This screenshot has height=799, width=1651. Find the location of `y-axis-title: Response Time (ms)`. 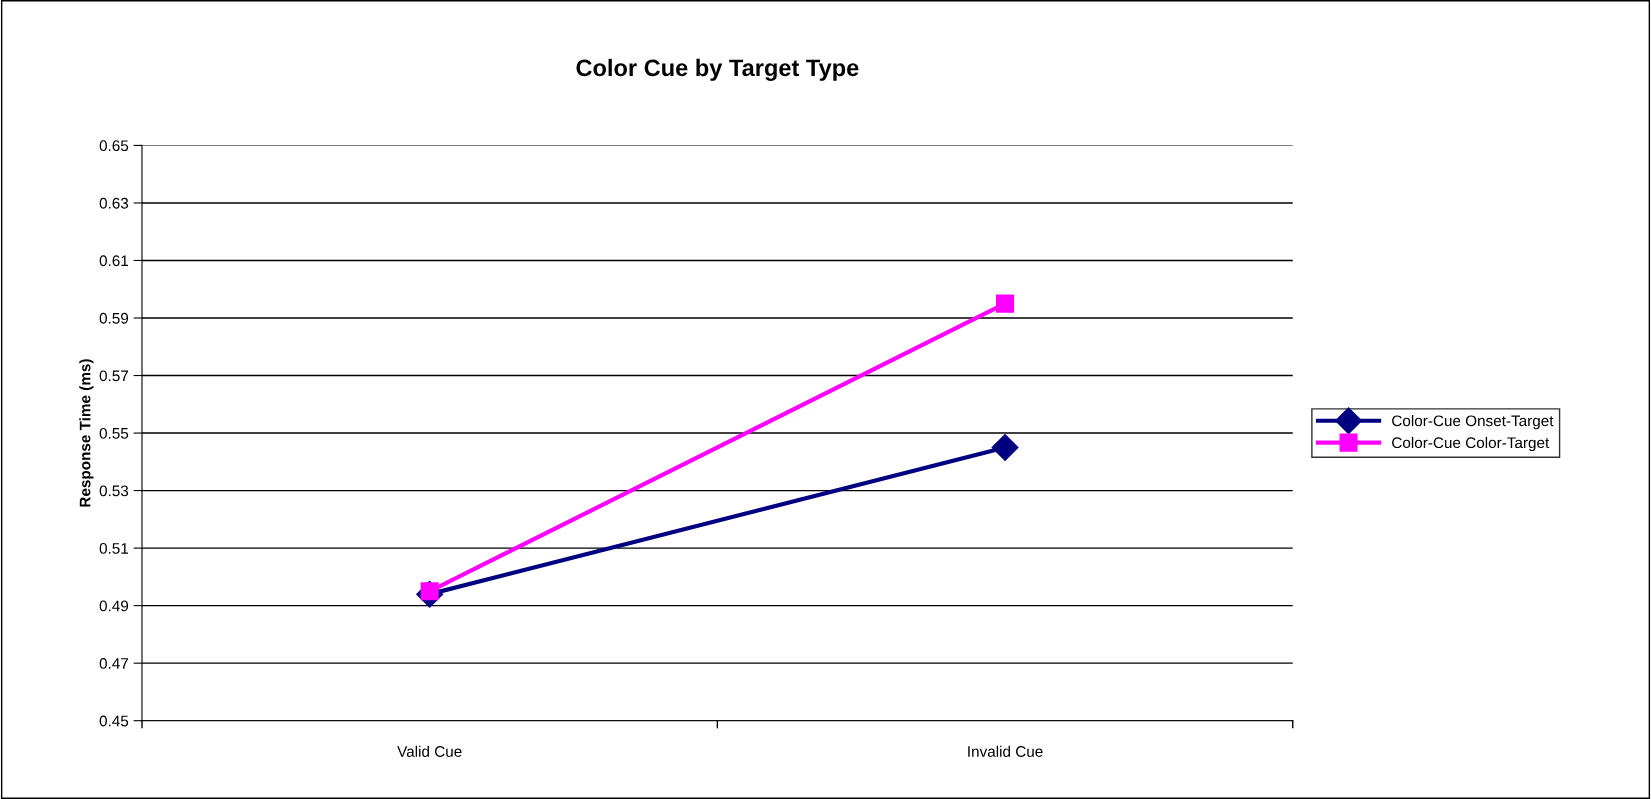

y-axis-title: Response Time (ms) is located at coordinates (86, 433).